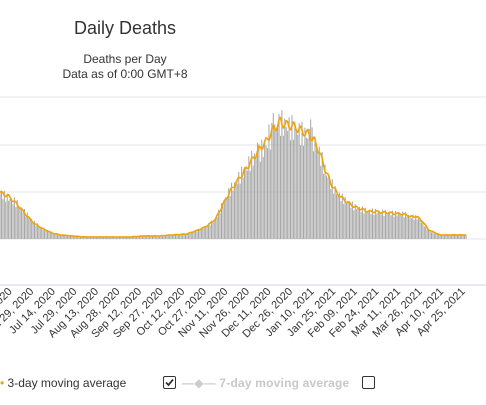 Image resolution: width=486 pixels, height=405 pixels. What do you see at coordinates (63, 383) in the screenshot?
I see `legend-item-3day: • 3-day moving average` at bounding box center [63, 383].